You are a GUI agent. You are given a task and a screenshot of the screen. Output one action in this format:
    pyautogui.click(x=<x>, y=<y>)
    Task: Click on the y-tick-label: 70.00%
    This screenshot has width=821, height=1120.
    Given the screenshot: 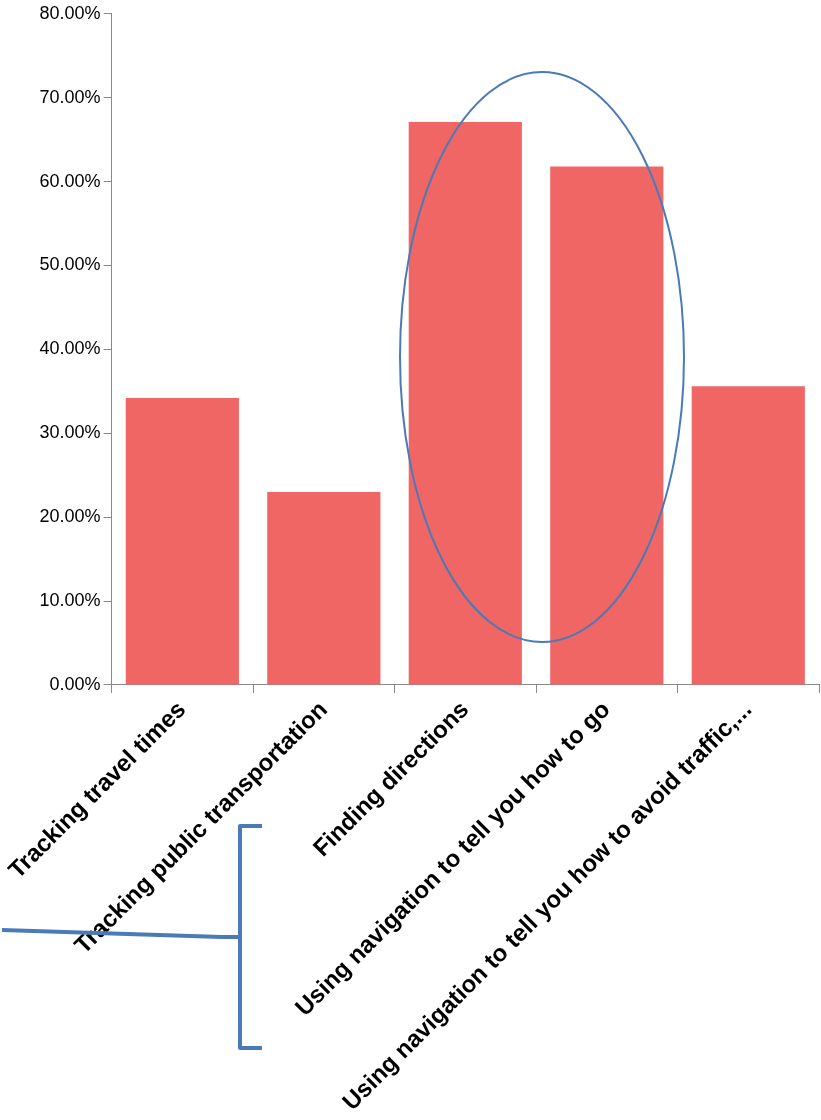 What is the action you would take?
    pyautogui.click(x=70, y=96)
    